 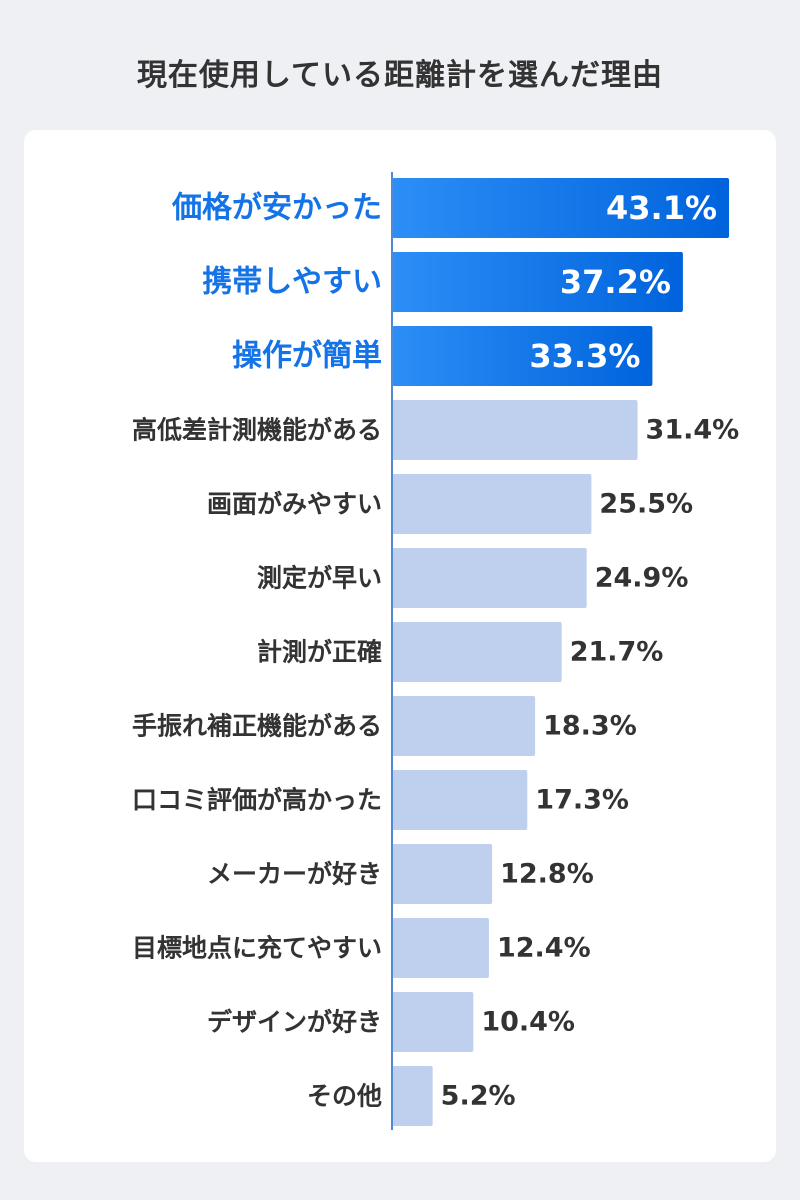 What do you see at coordinates (292, 282) in the screenshot?
I see `category-label-2: 携帯しやすい` at bounding box center [292, 282].